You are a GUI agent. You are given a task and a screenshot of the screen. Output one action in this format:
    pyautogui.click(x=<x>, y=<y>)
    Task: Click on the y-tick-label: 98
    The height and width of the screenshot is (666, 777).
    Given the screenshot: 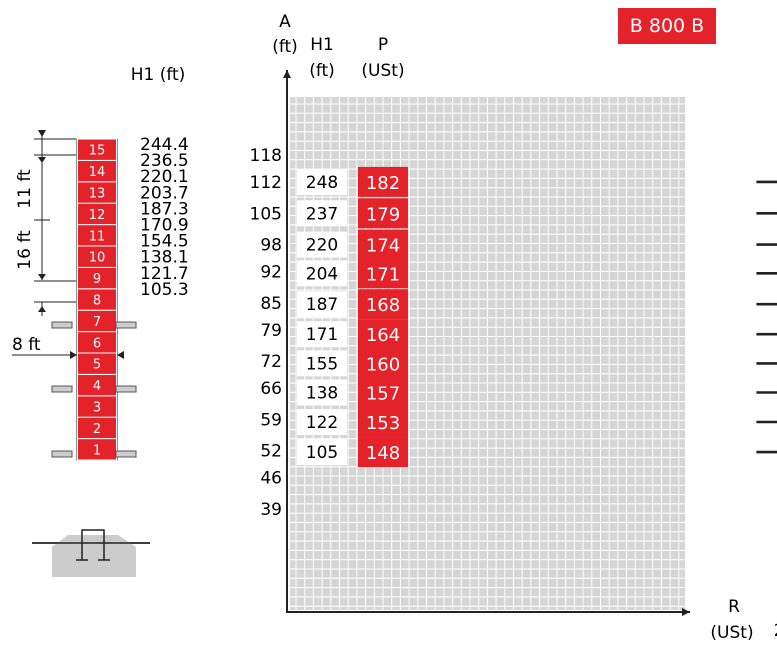 What is the action you would take?
    pyautogui.click(x=271, y=246)
    